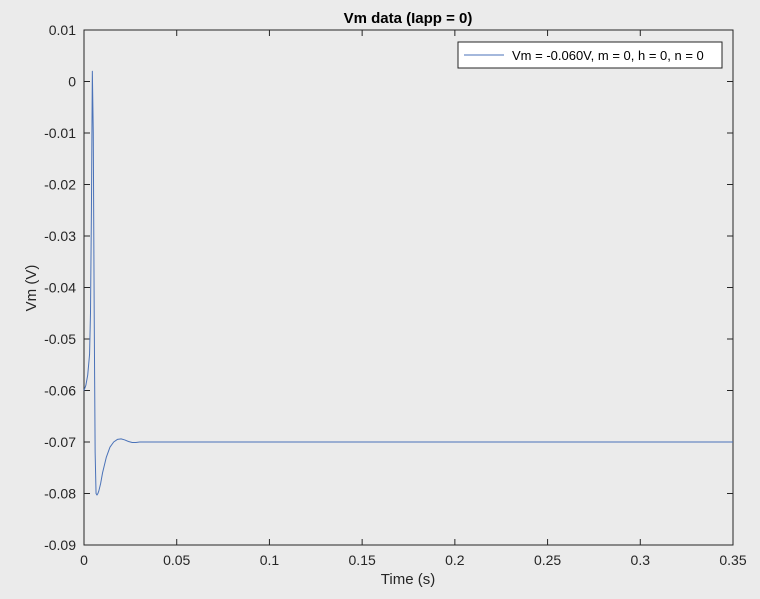 The height and width of the screenshot is (599, 760). What do you see at coordinates (60, 391) in the screenshot?
I see `y-tick-label: -0.06` at bounding box center [60, 391].